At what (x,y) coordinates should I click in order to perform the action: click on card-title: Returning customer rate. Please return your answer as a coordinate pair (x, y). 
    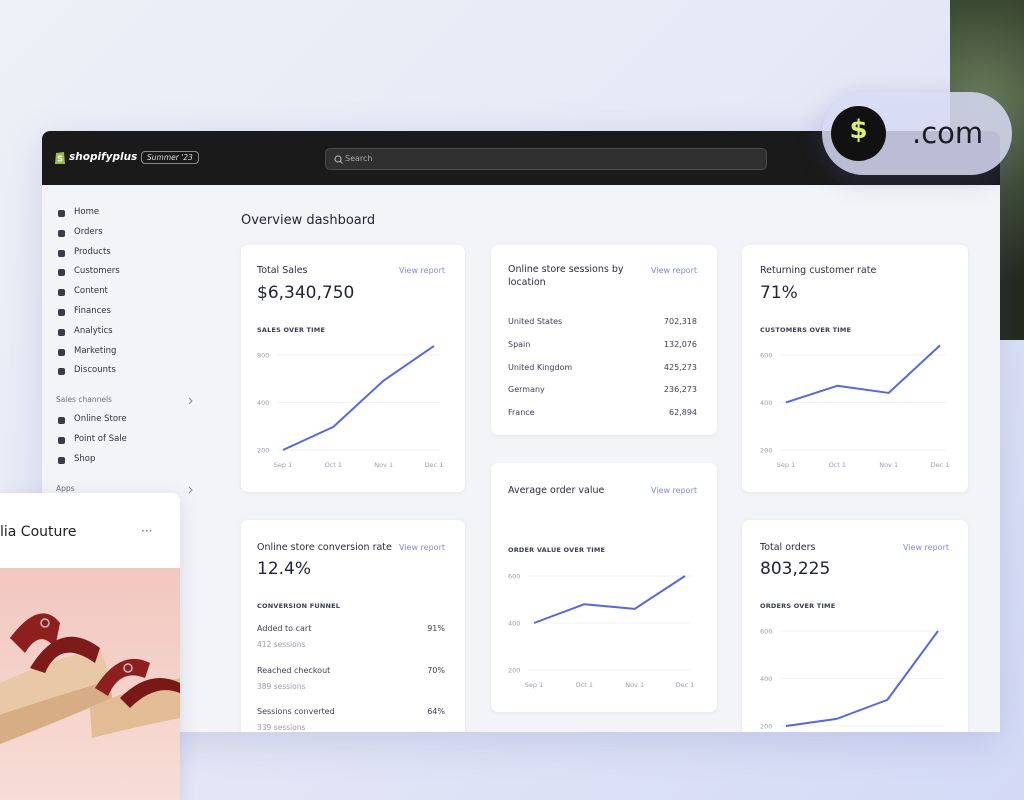
    Looking at the image, I should click on (818, 270).